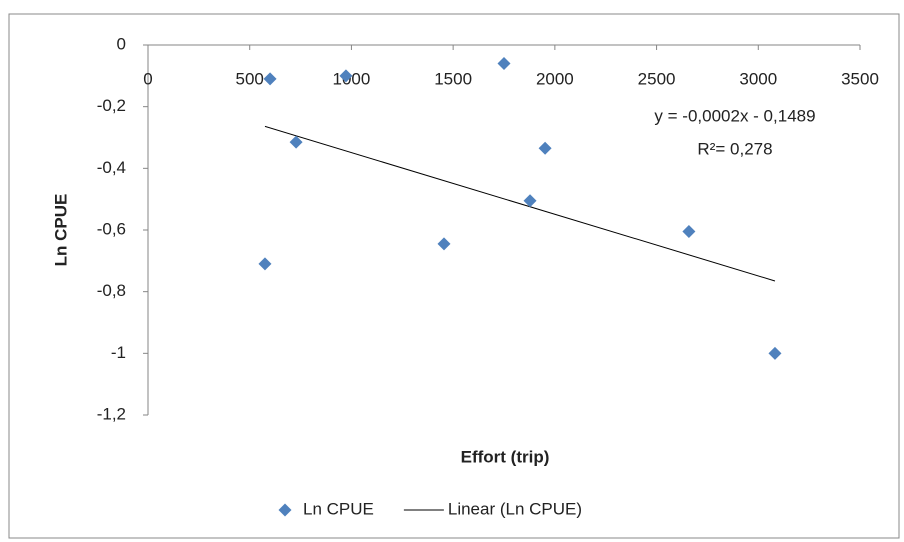 The width and height of the screenshot is (904, 542). Describe the element at coordinates (285, 510) in the screenshot. I see `legend-marker` at that location.